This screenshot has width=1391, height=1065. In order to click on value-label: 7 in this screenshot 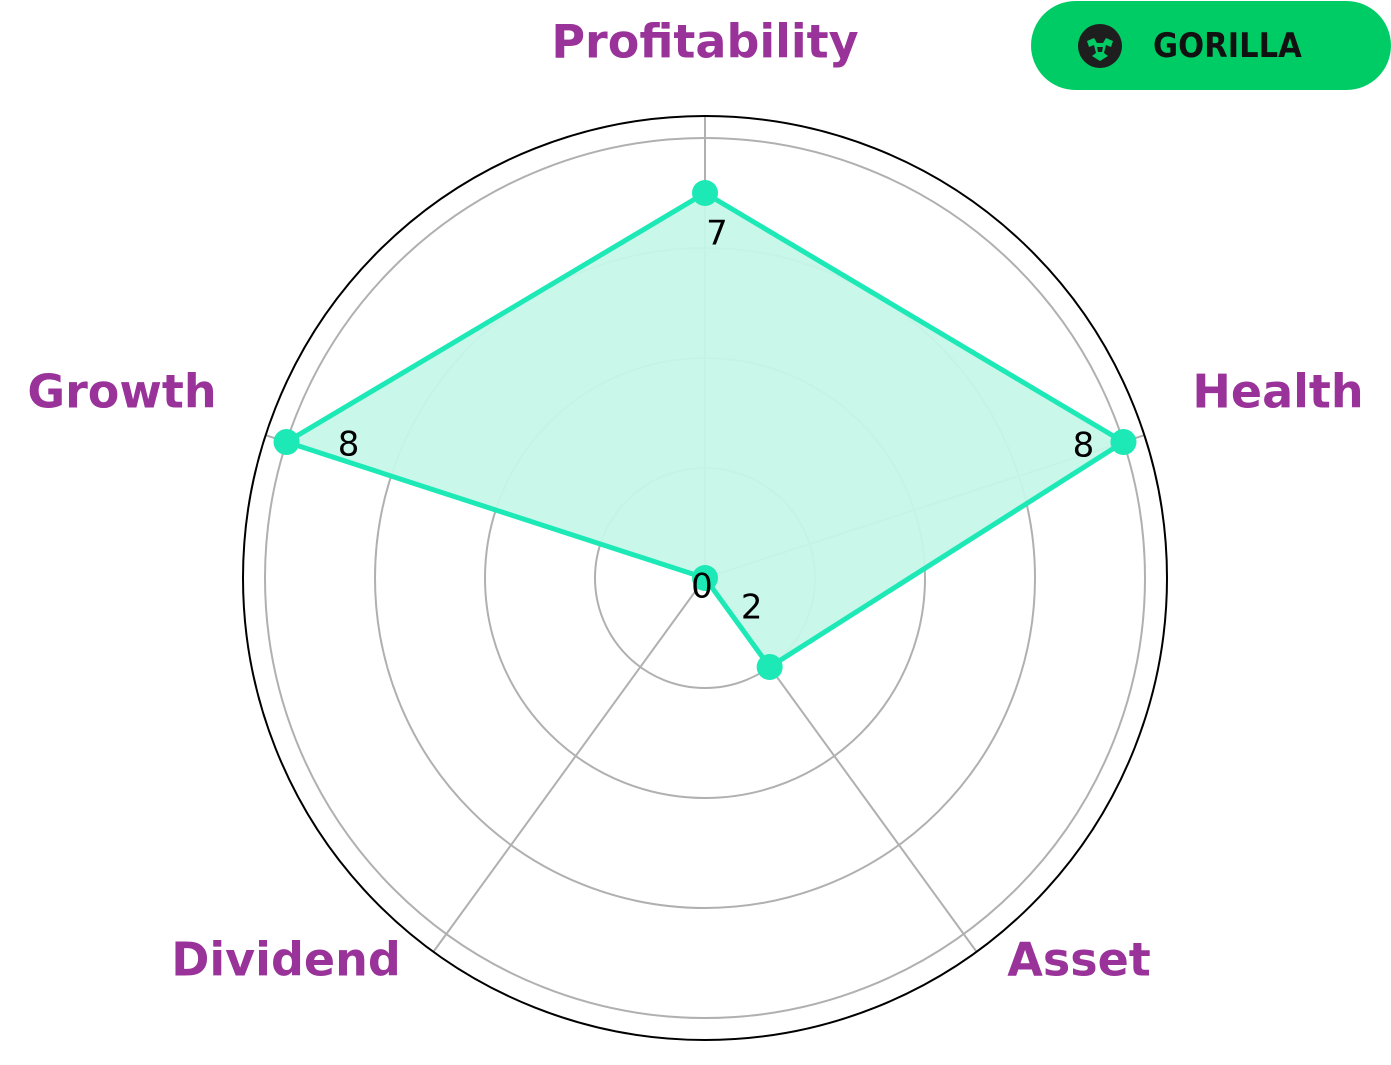, I will do `click(717, 234)`.